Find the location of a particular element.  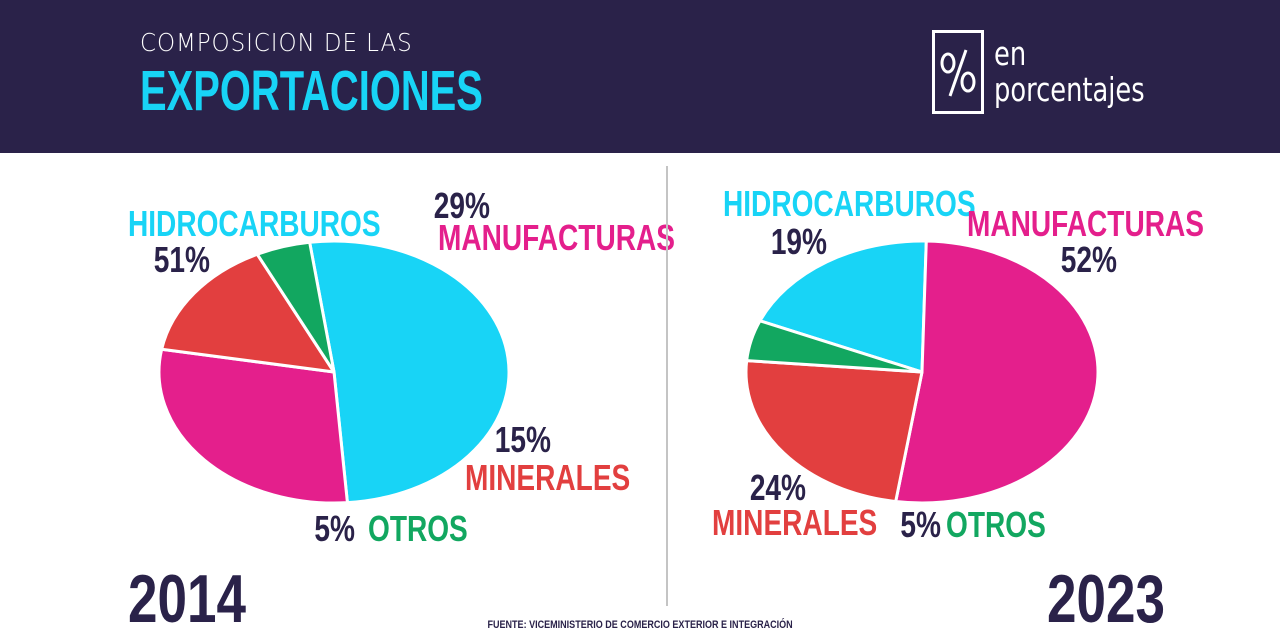

divider is located at coordinates (667, 386).